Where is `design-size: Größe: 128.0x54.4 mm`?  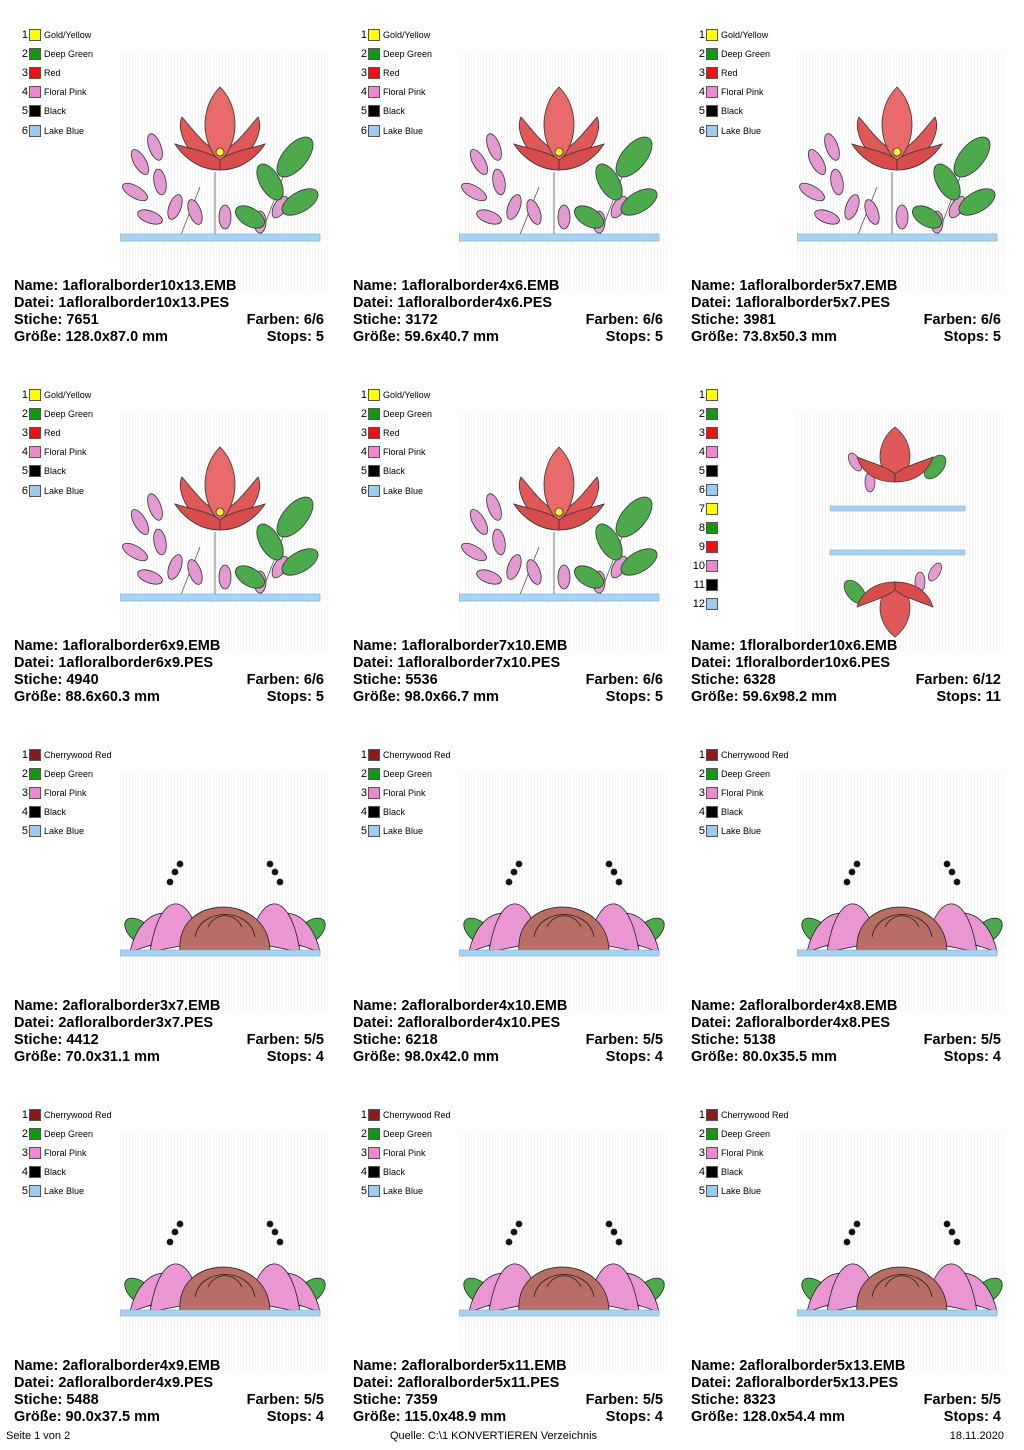
design-size: Größe: 128.0x54.4 mm is located at coordinates (768, 1417).